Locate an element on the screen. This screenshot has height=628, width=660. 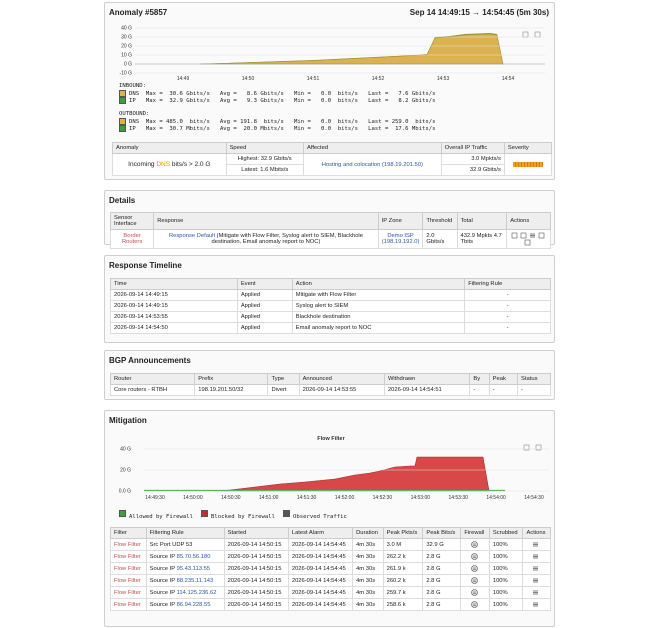
link: 85.70.56.180 is located at coordinates (193, 556).